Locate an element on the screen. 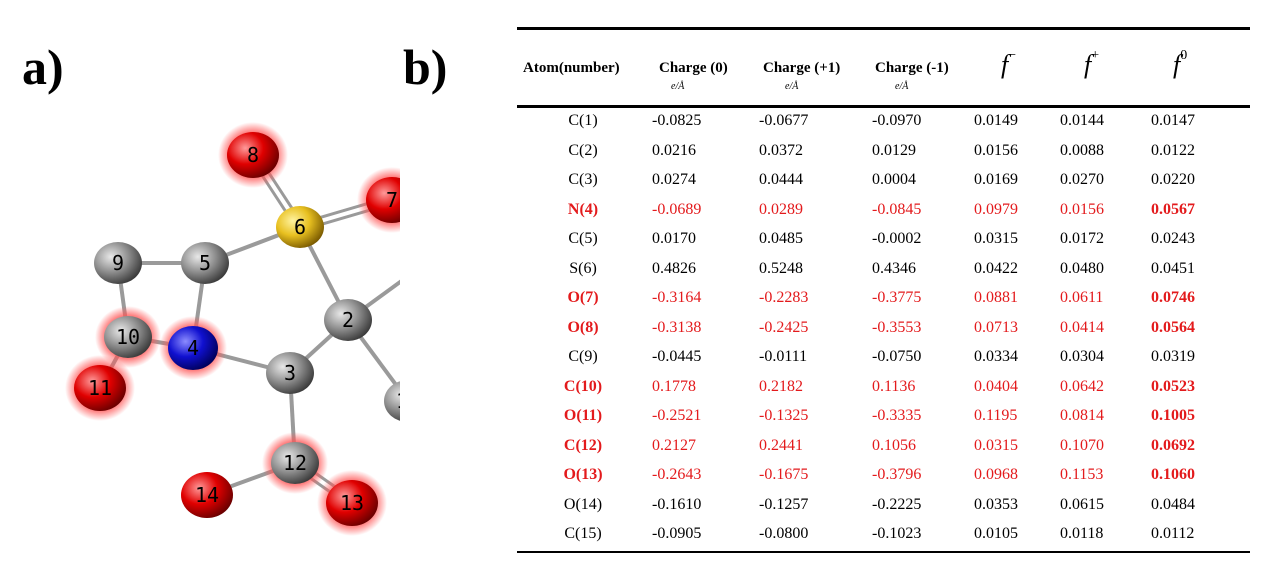 The height and width of the screenshot is (570, 1266). charge-0-cell: -0.0905 is located at coordinates (677, 533).